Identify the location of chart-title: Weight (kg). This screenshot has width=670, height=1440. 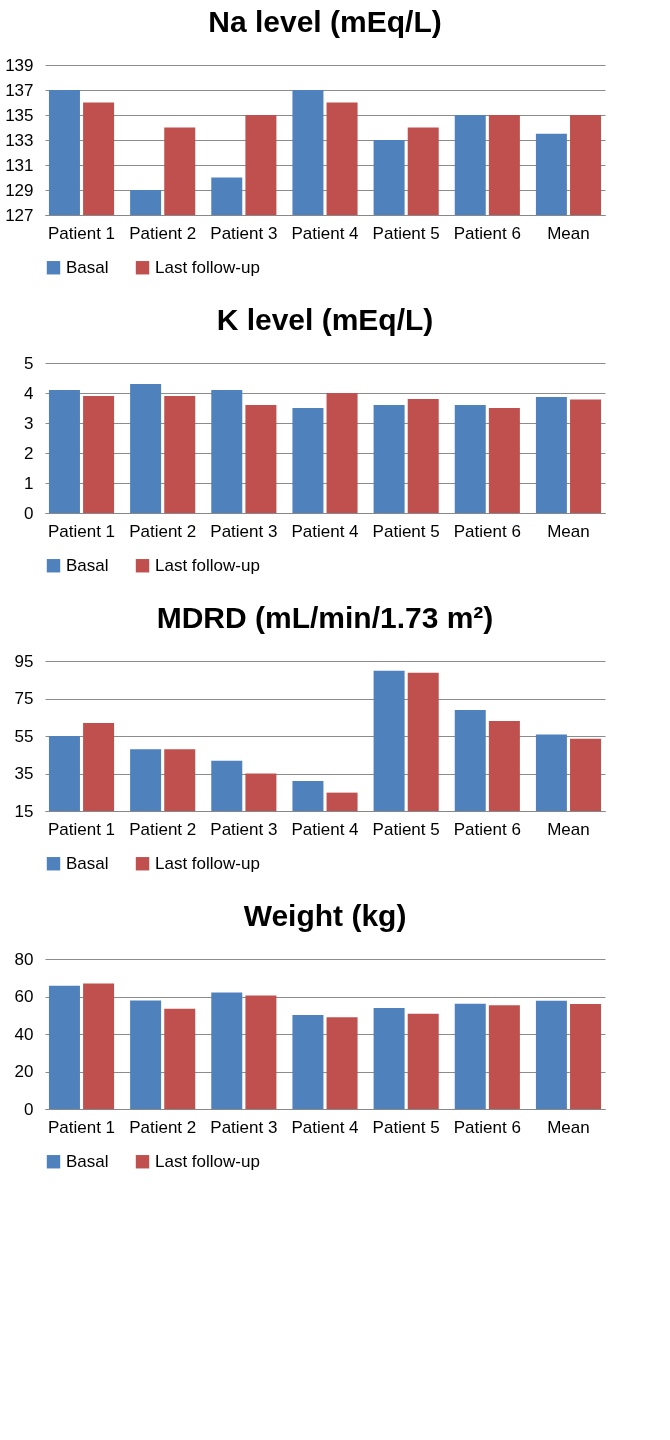
(325, 915).